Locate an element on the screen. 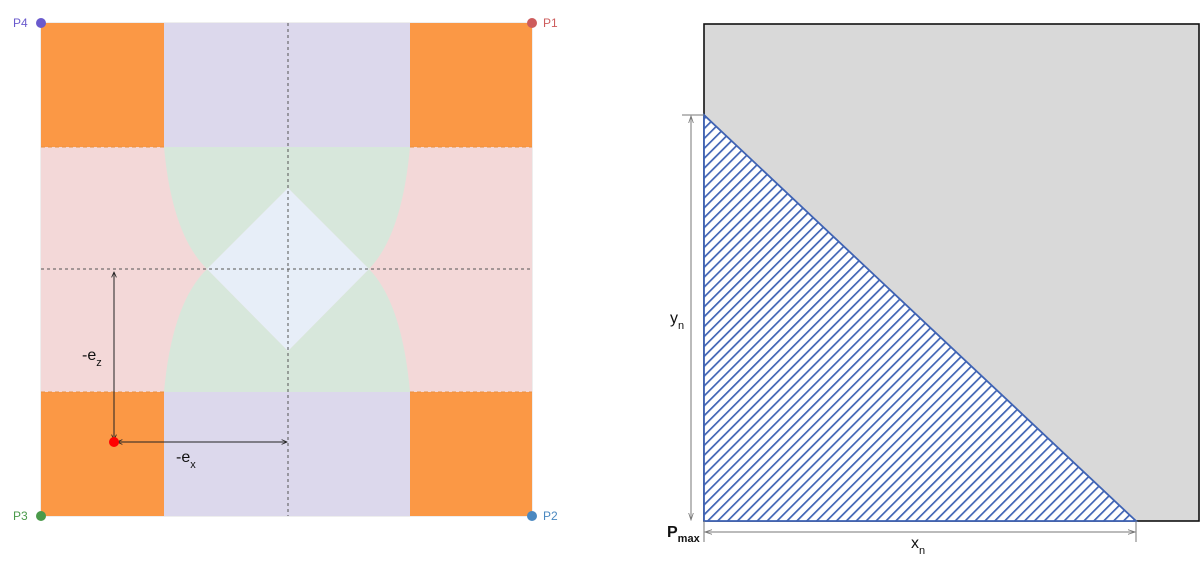  corner-label-p2: P2 is located at coordinates (550, 516).